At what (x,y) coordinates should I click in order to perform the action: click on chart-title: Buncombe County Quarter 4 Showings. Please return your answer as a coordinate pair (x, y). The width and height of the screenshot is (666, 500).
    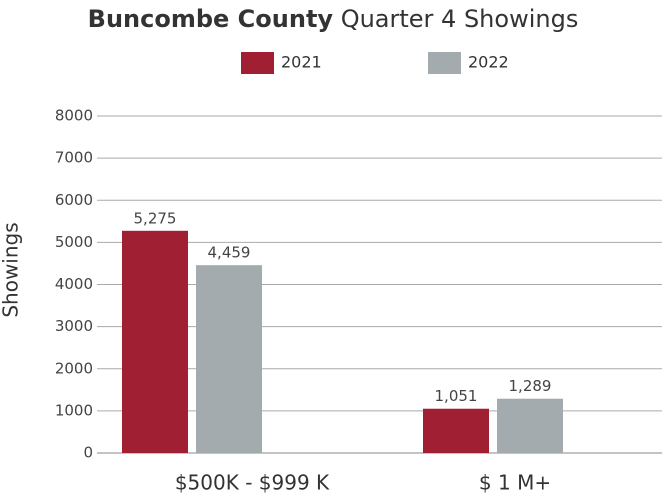
    Looking at the image, I should click on (333, 19).